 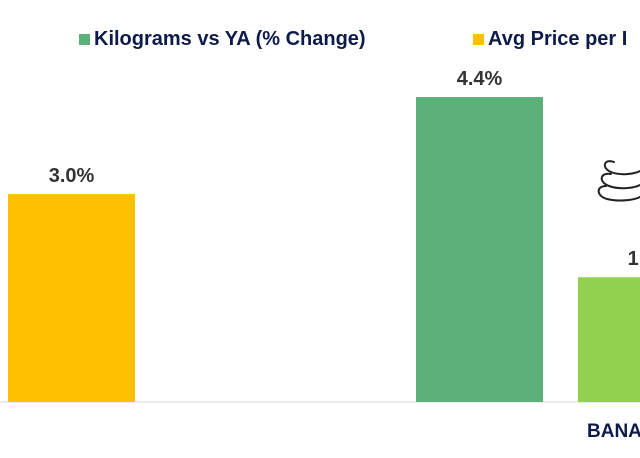 What do you see at coordinates (72, 176) in the screenshot?
I see `data-label: 3.0%` at bounding box center [72, 176].